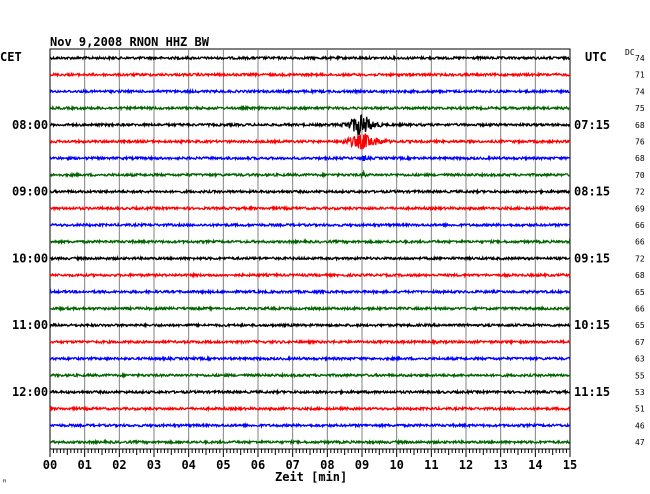  Describe the element at coordinates (30, 125) in the screenshot. I see `cet-tick-label: 08:00` at that location.